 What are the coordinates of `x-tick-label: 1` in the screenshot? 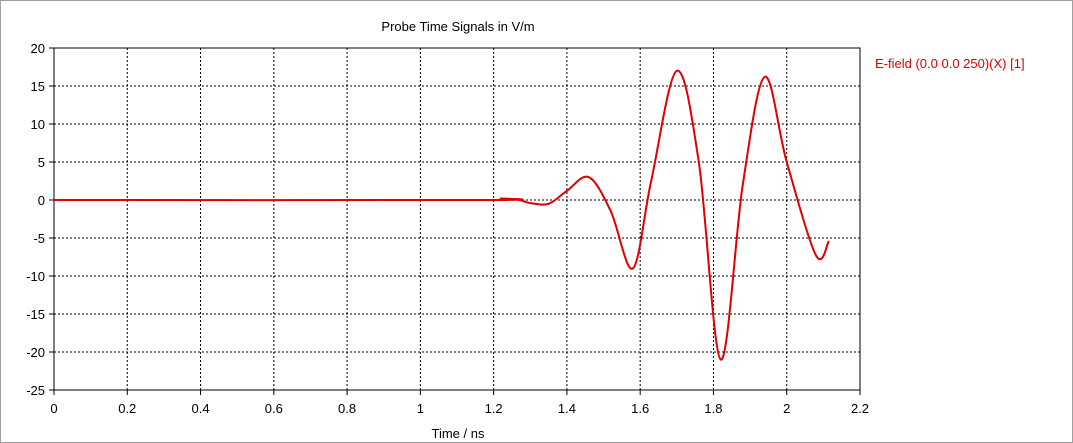 It's located at (420, 408).